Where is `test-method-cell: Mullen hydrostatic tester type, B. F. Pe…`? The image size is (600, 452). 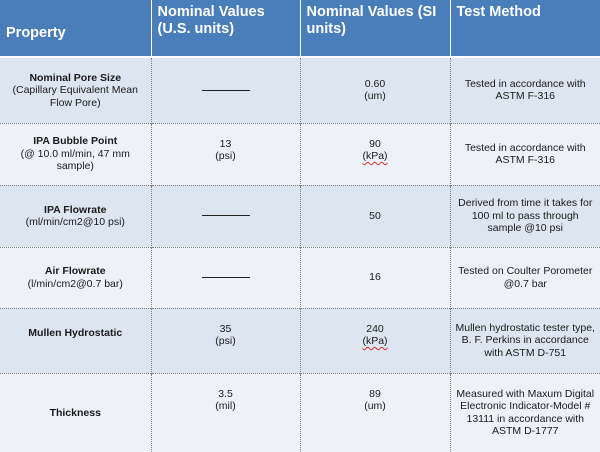 test-method-cell: Mullen hydrostatic tester type, B. F. Pe… is located at coordinates (525, 340).